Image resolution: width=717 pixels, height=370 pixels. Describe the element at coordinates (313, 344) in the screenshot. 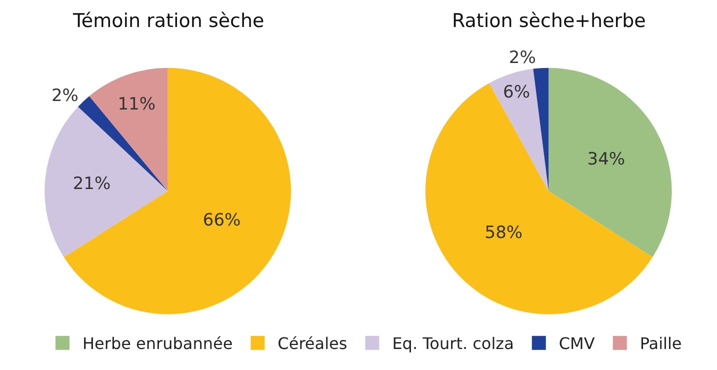

I see `legend-label: Céréales` at that location.